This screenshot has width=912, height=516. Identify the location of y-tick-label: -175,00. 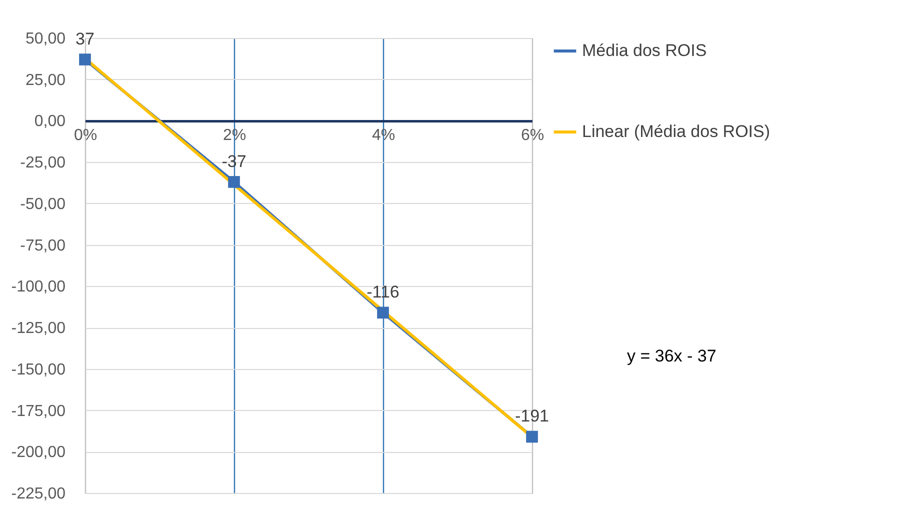
(38, 411).